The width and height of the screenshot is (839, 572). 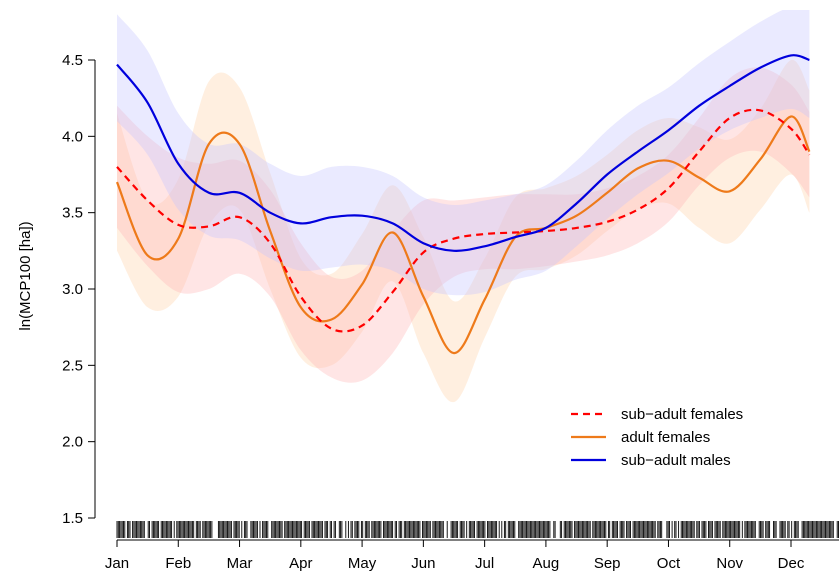 What do you see at coordinates (472, 555) in the screenshot?
I see `x-axis: Jan Feb Mar Apr May Jun Jul Aug Sep Oct Nov Dec` at bounding box center [472, 555].